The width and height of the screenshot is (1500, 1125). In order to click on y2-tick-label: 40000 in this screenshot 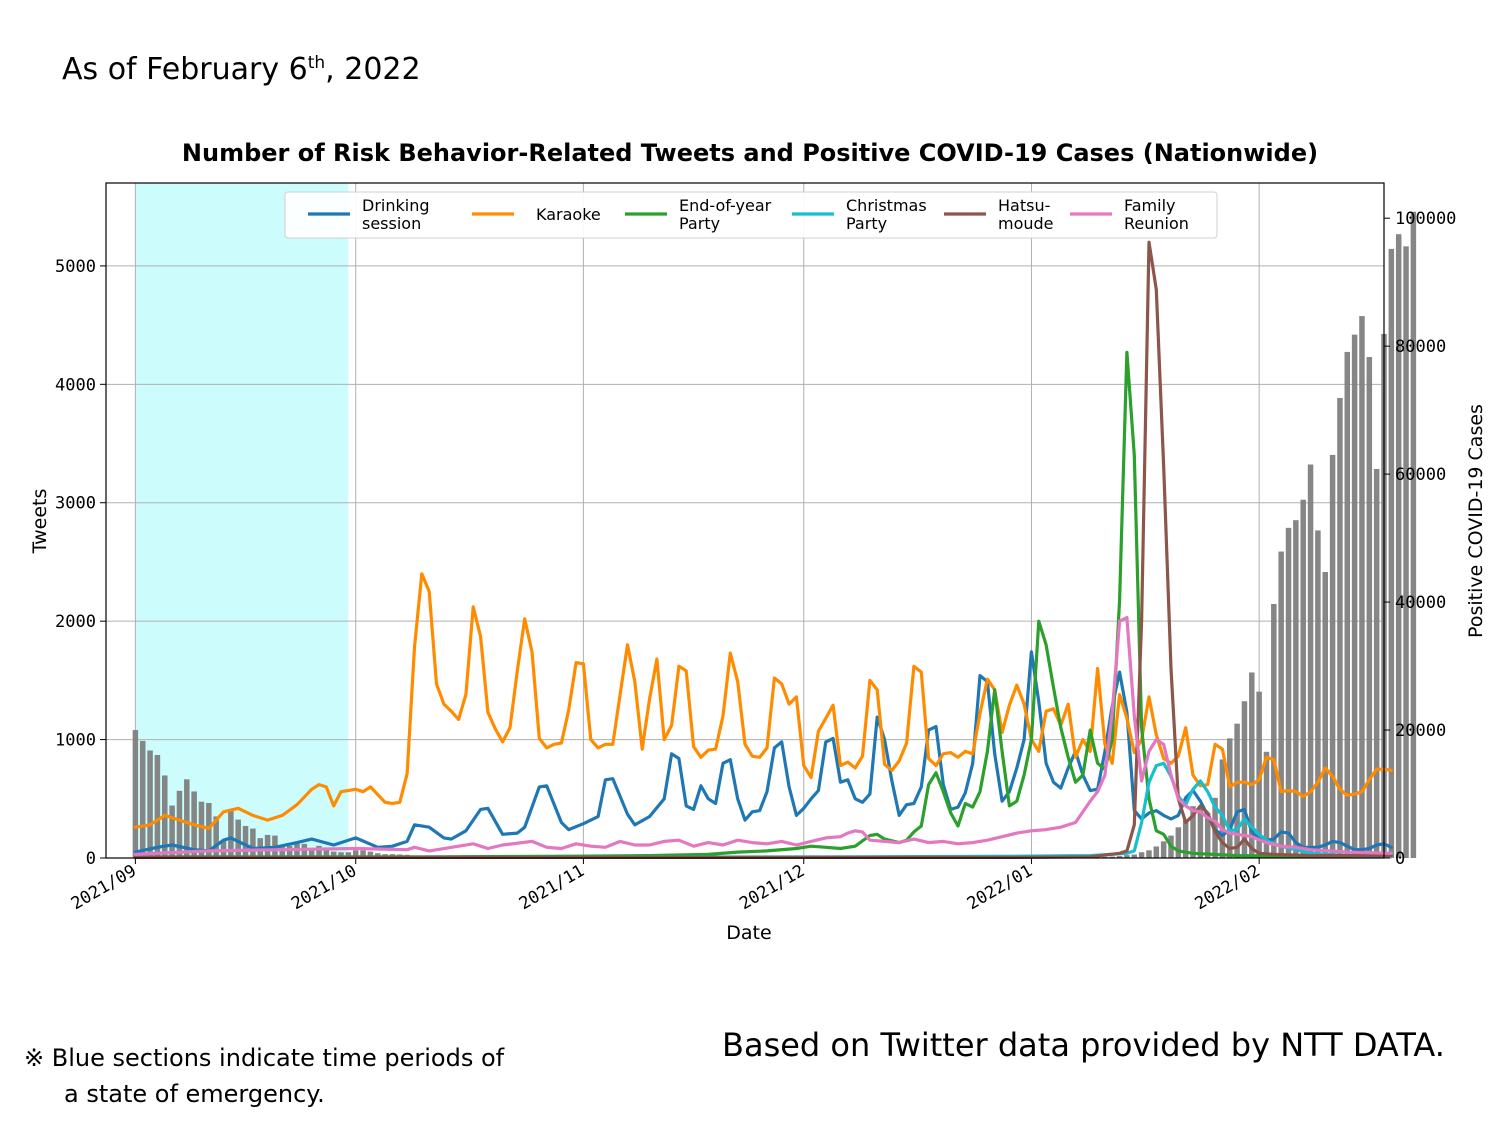, I will do `click(1420, 603)`.